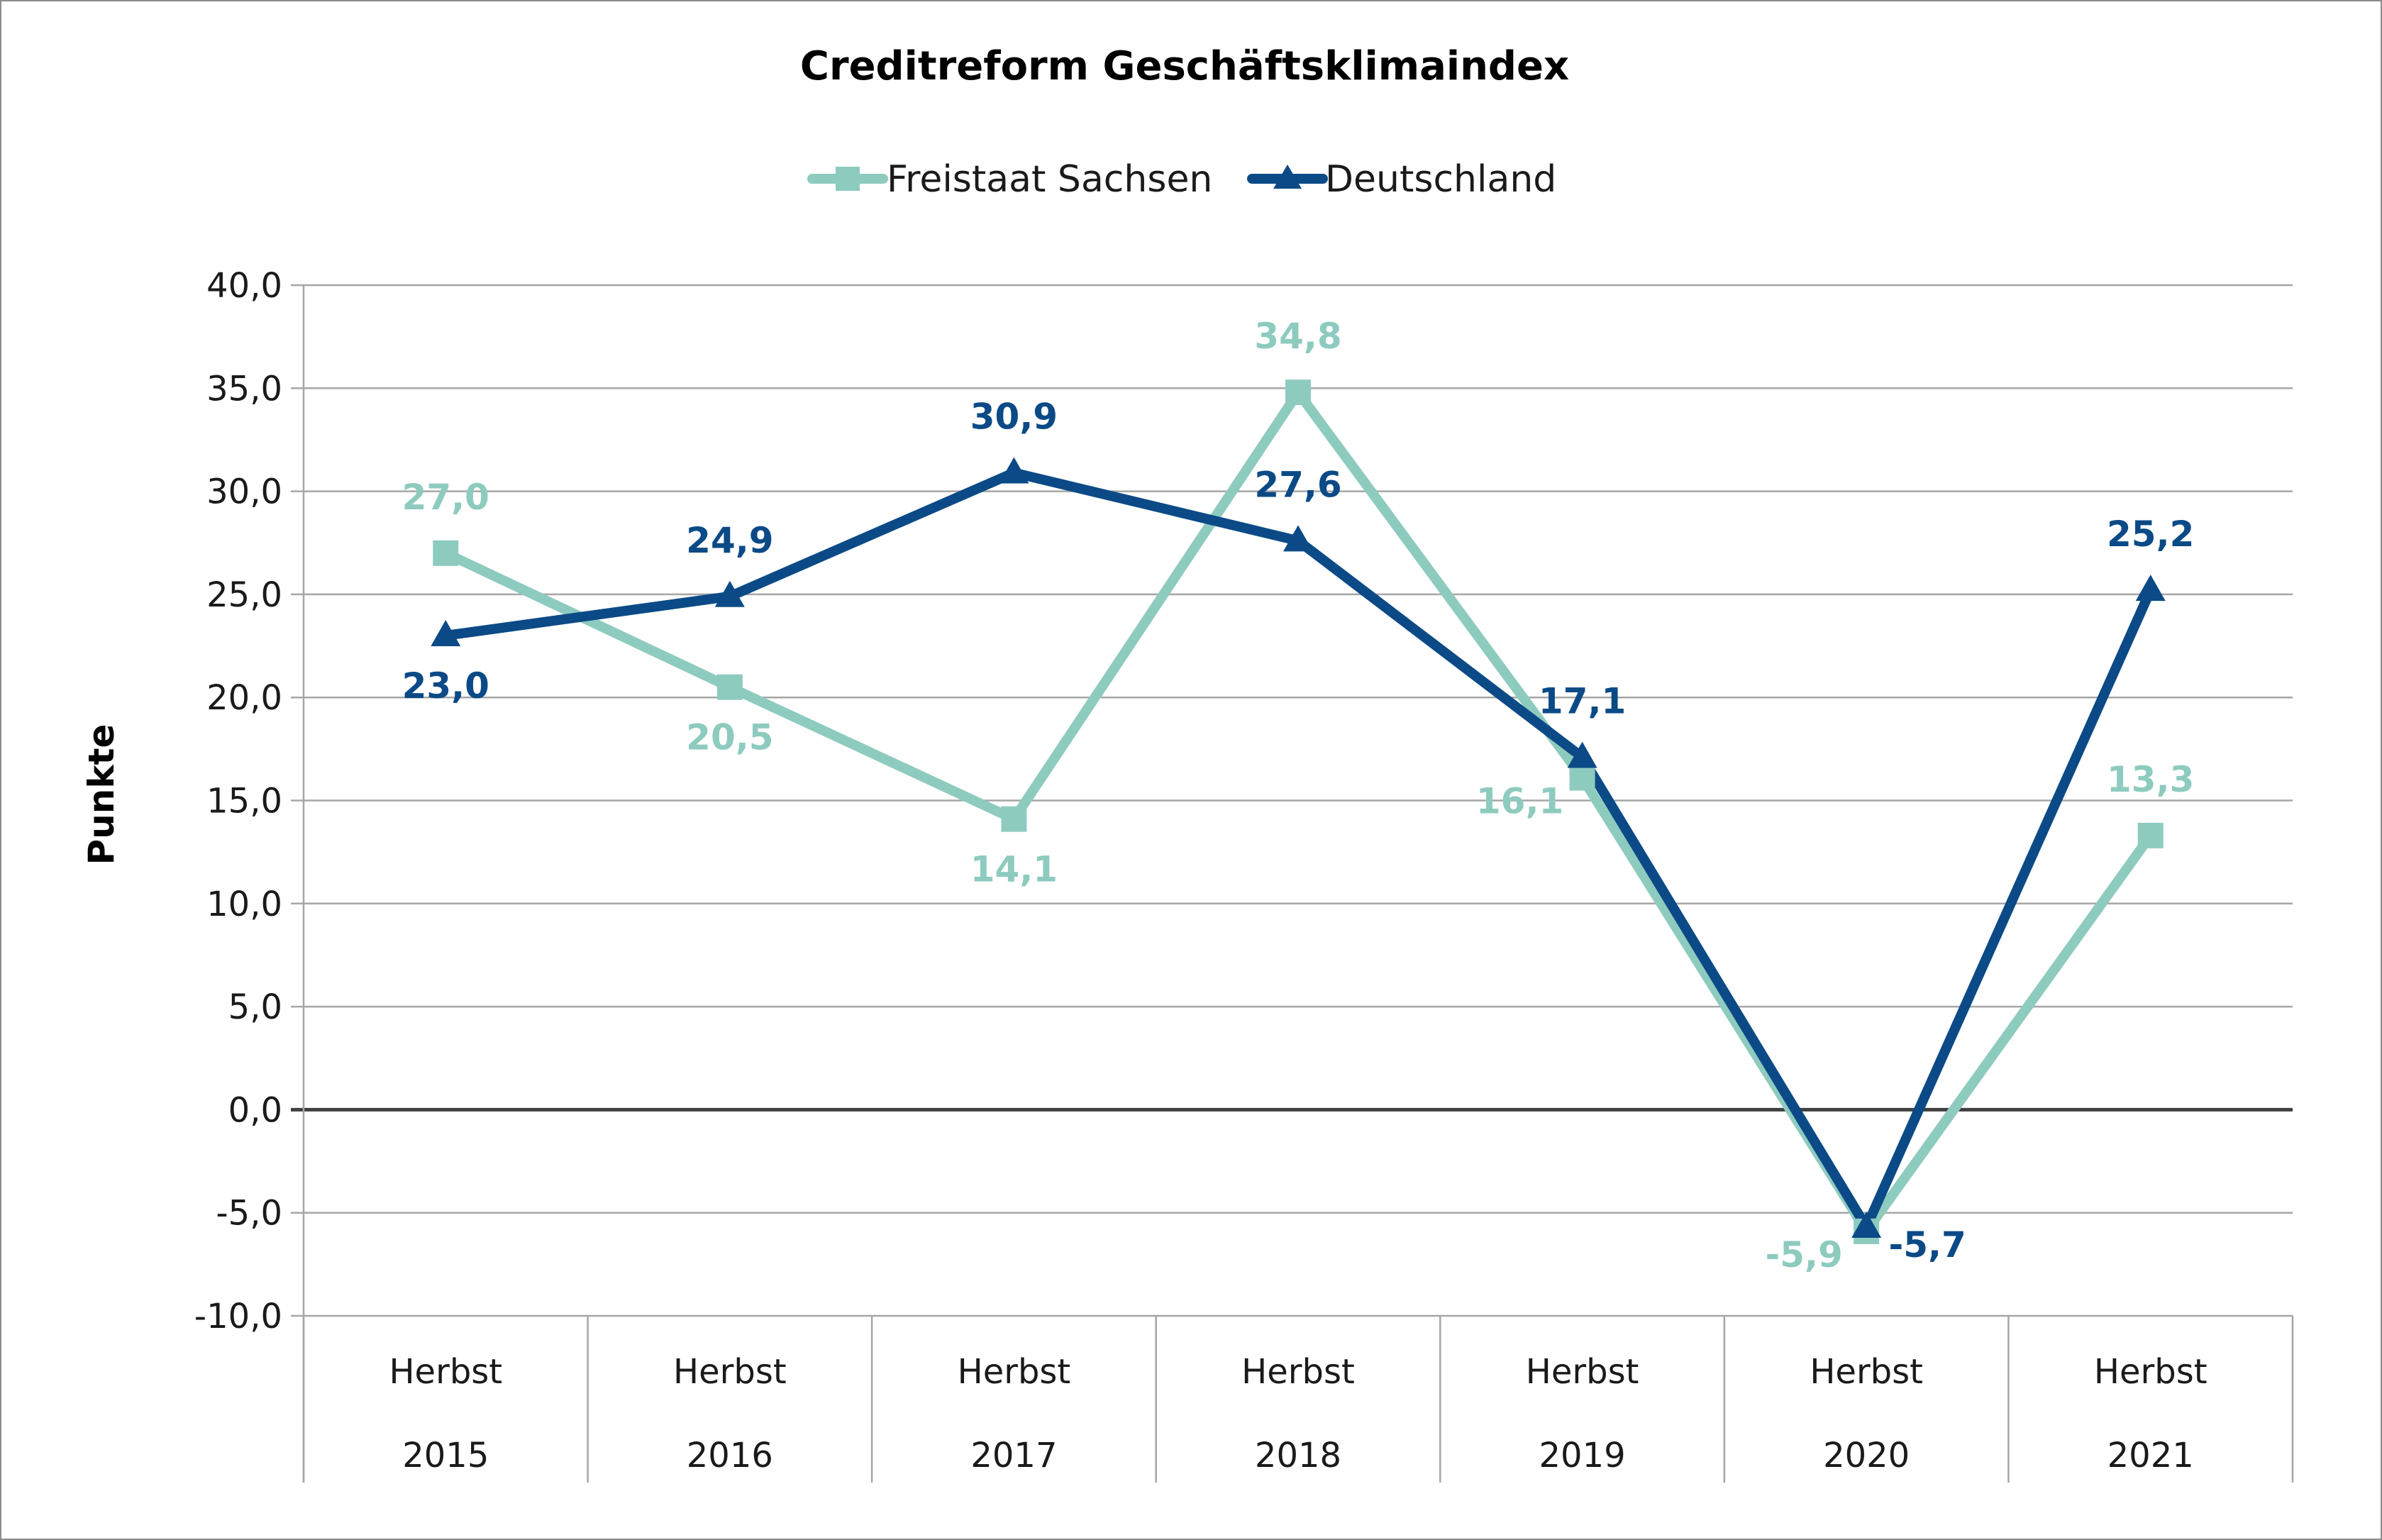  What do you see at coordinates (1014, 1455) in the screenshot?
I see `x-tick-label-line2: 2017` at bounding box center [1014, 1455].